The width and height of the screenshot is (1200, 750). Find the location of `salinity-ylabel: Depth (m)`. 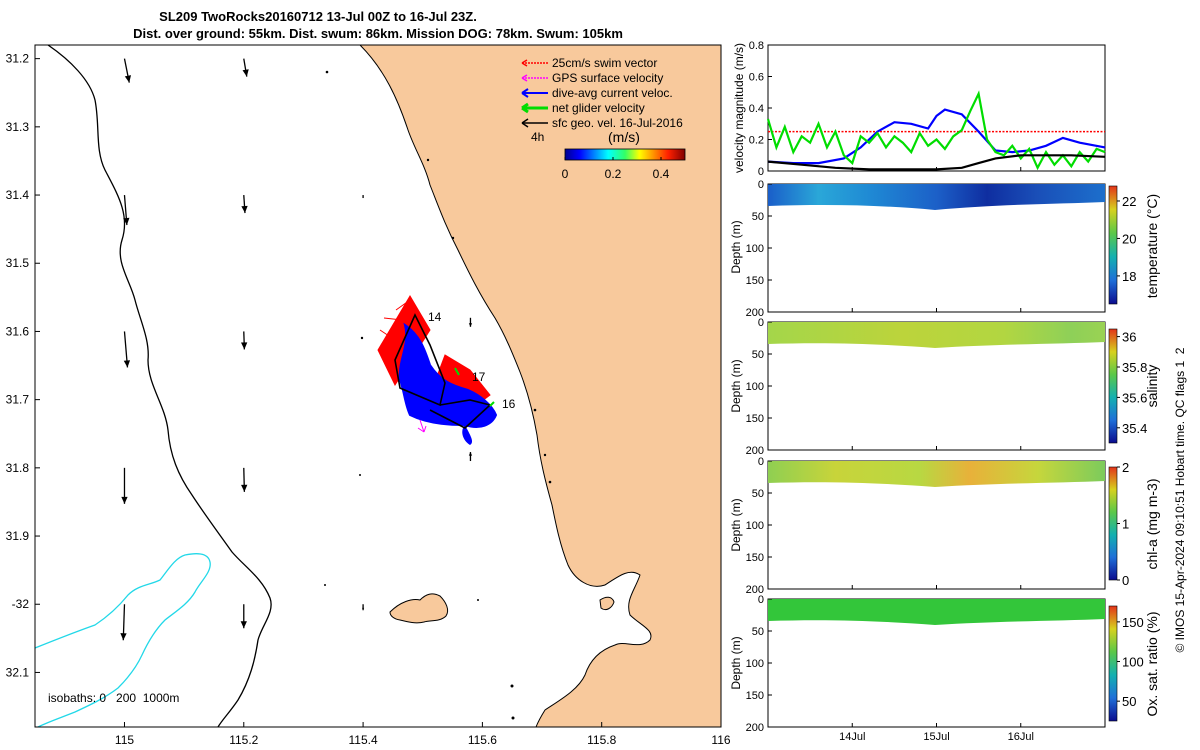

salinity-ylabel: Depth (m) is located at coordinates (736, 385).